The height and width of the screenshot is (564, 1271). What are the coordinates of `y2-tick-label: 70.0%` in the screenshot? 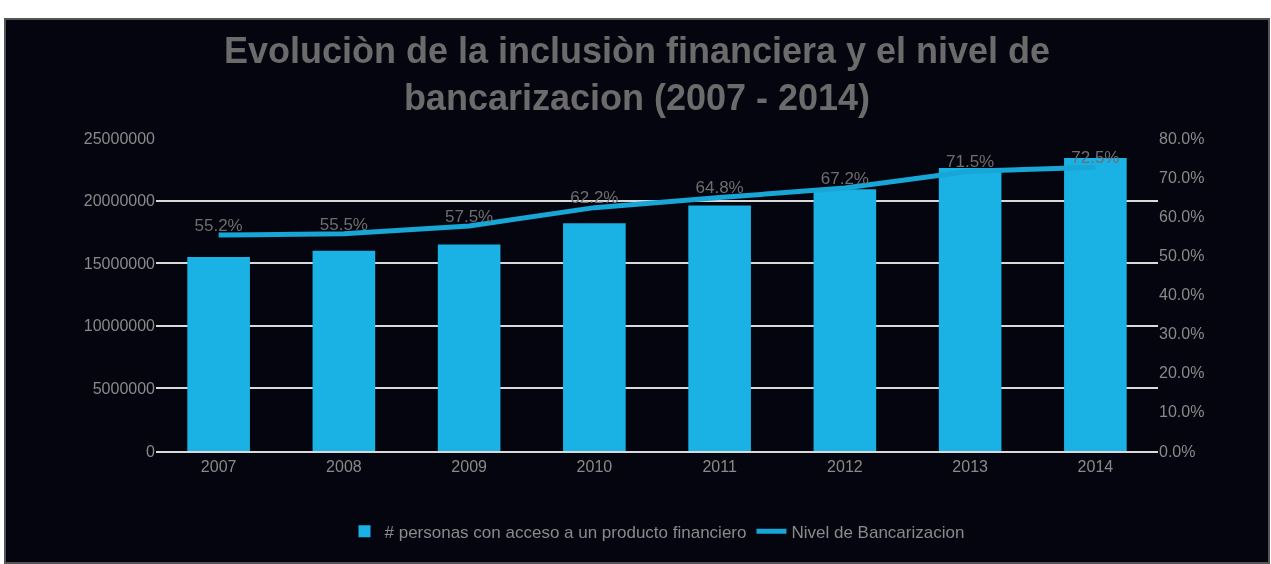 It's located at (1182, 177).